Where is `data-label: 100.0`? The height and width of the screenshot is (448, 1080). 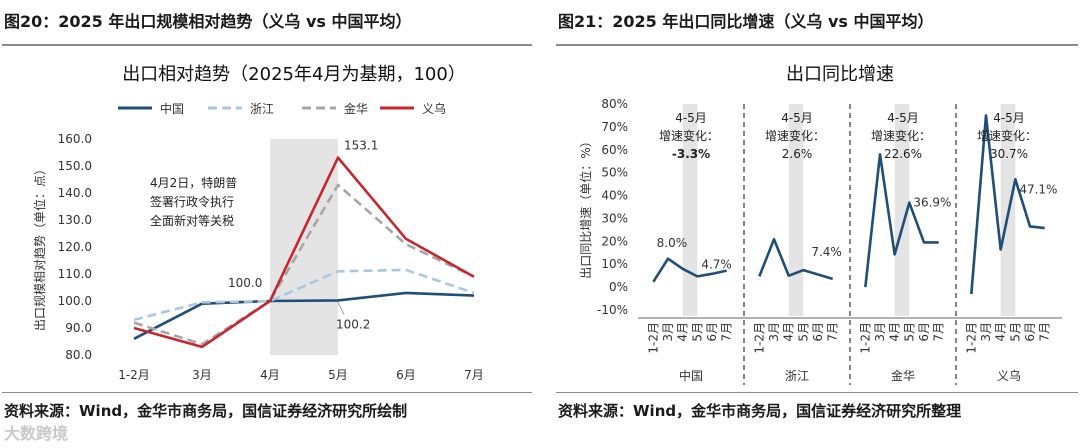 data-label: 100.0 is located at coordinates (245, 283).